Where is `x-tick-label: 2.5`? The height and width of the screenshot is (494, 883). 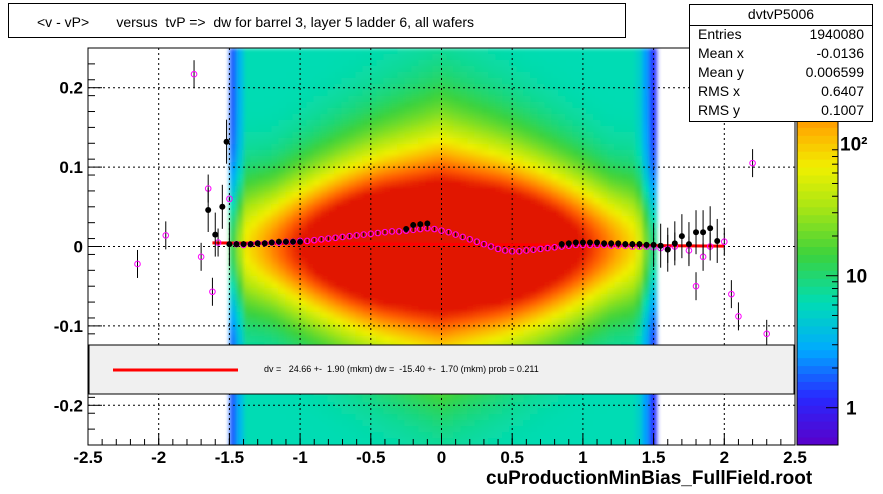
x-tick-label: 2.5 is located at coordinates (795, 457).